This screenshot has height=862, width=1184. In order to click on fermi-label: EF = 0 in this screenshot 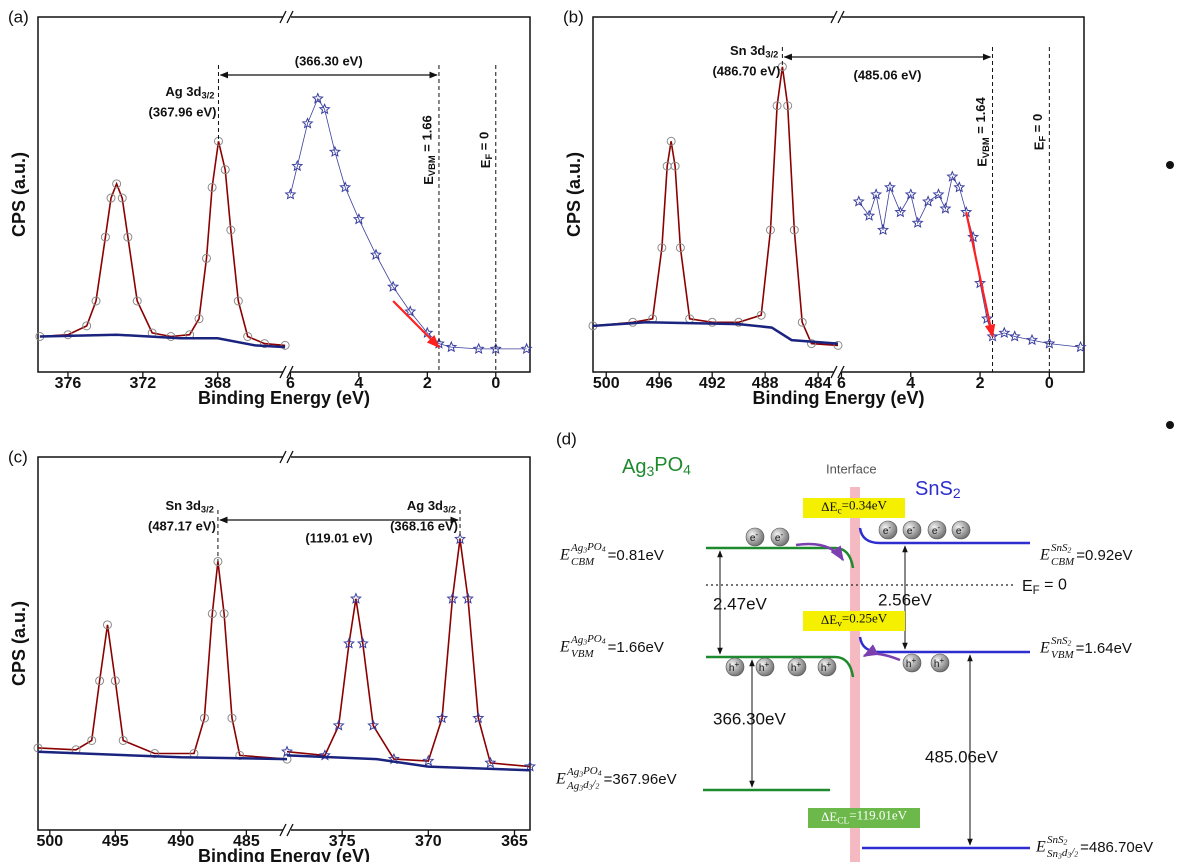, I will do `click(1044, 587)`.